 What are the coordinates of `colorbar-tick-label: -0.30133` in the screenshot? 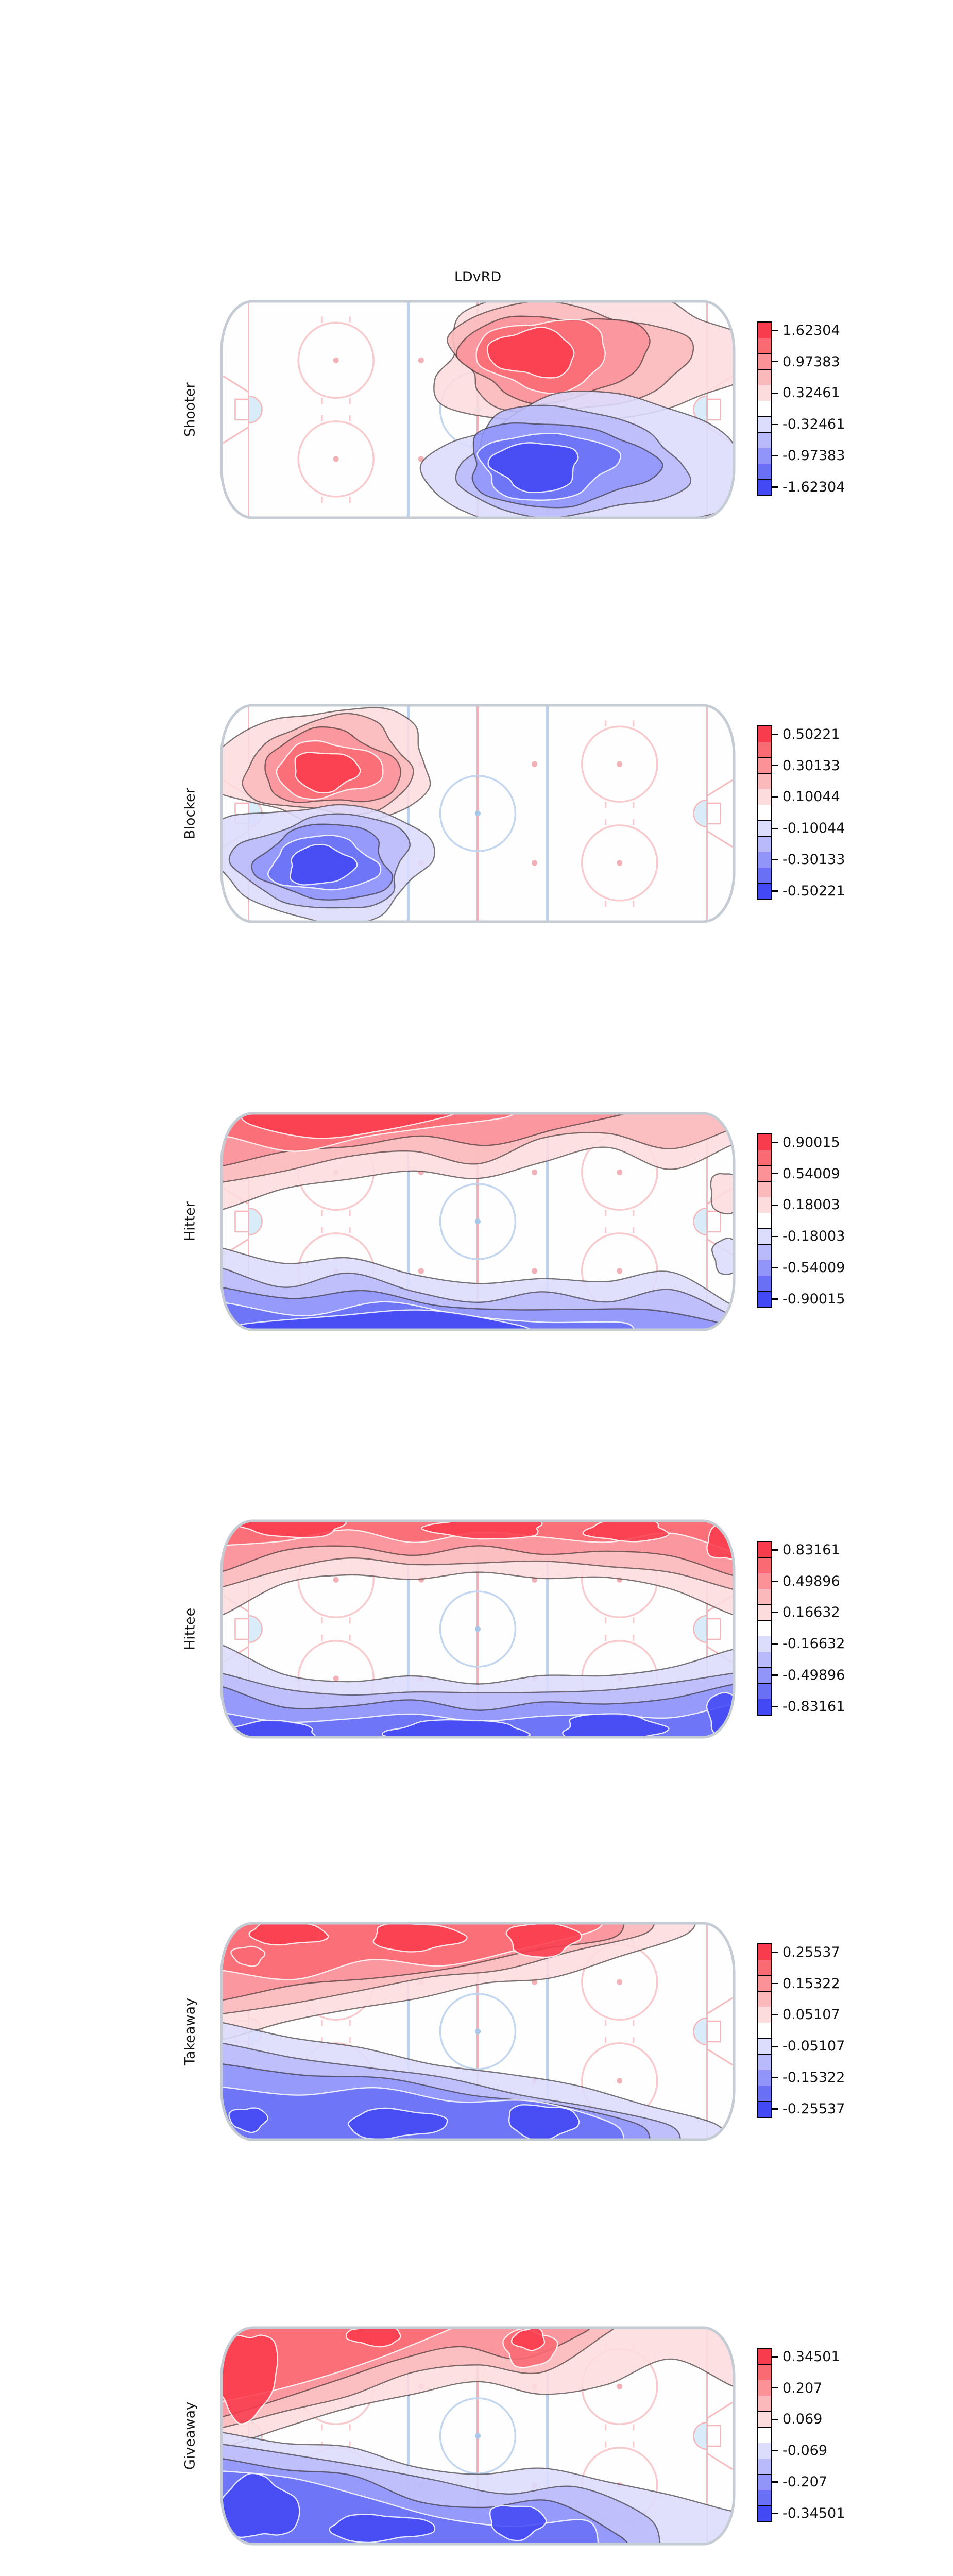 It's located at (813, 860).